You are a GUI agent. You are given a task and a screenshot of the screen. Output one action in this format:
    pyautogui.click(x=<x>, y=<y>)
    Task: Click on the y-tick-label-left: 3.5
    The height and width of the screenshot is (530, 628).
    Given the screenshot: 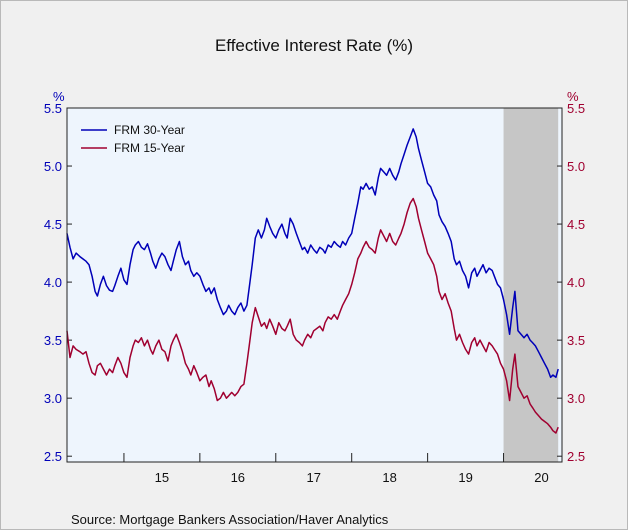 What is the action you would take?
    pyautogui.click(x=53, y=340)
    